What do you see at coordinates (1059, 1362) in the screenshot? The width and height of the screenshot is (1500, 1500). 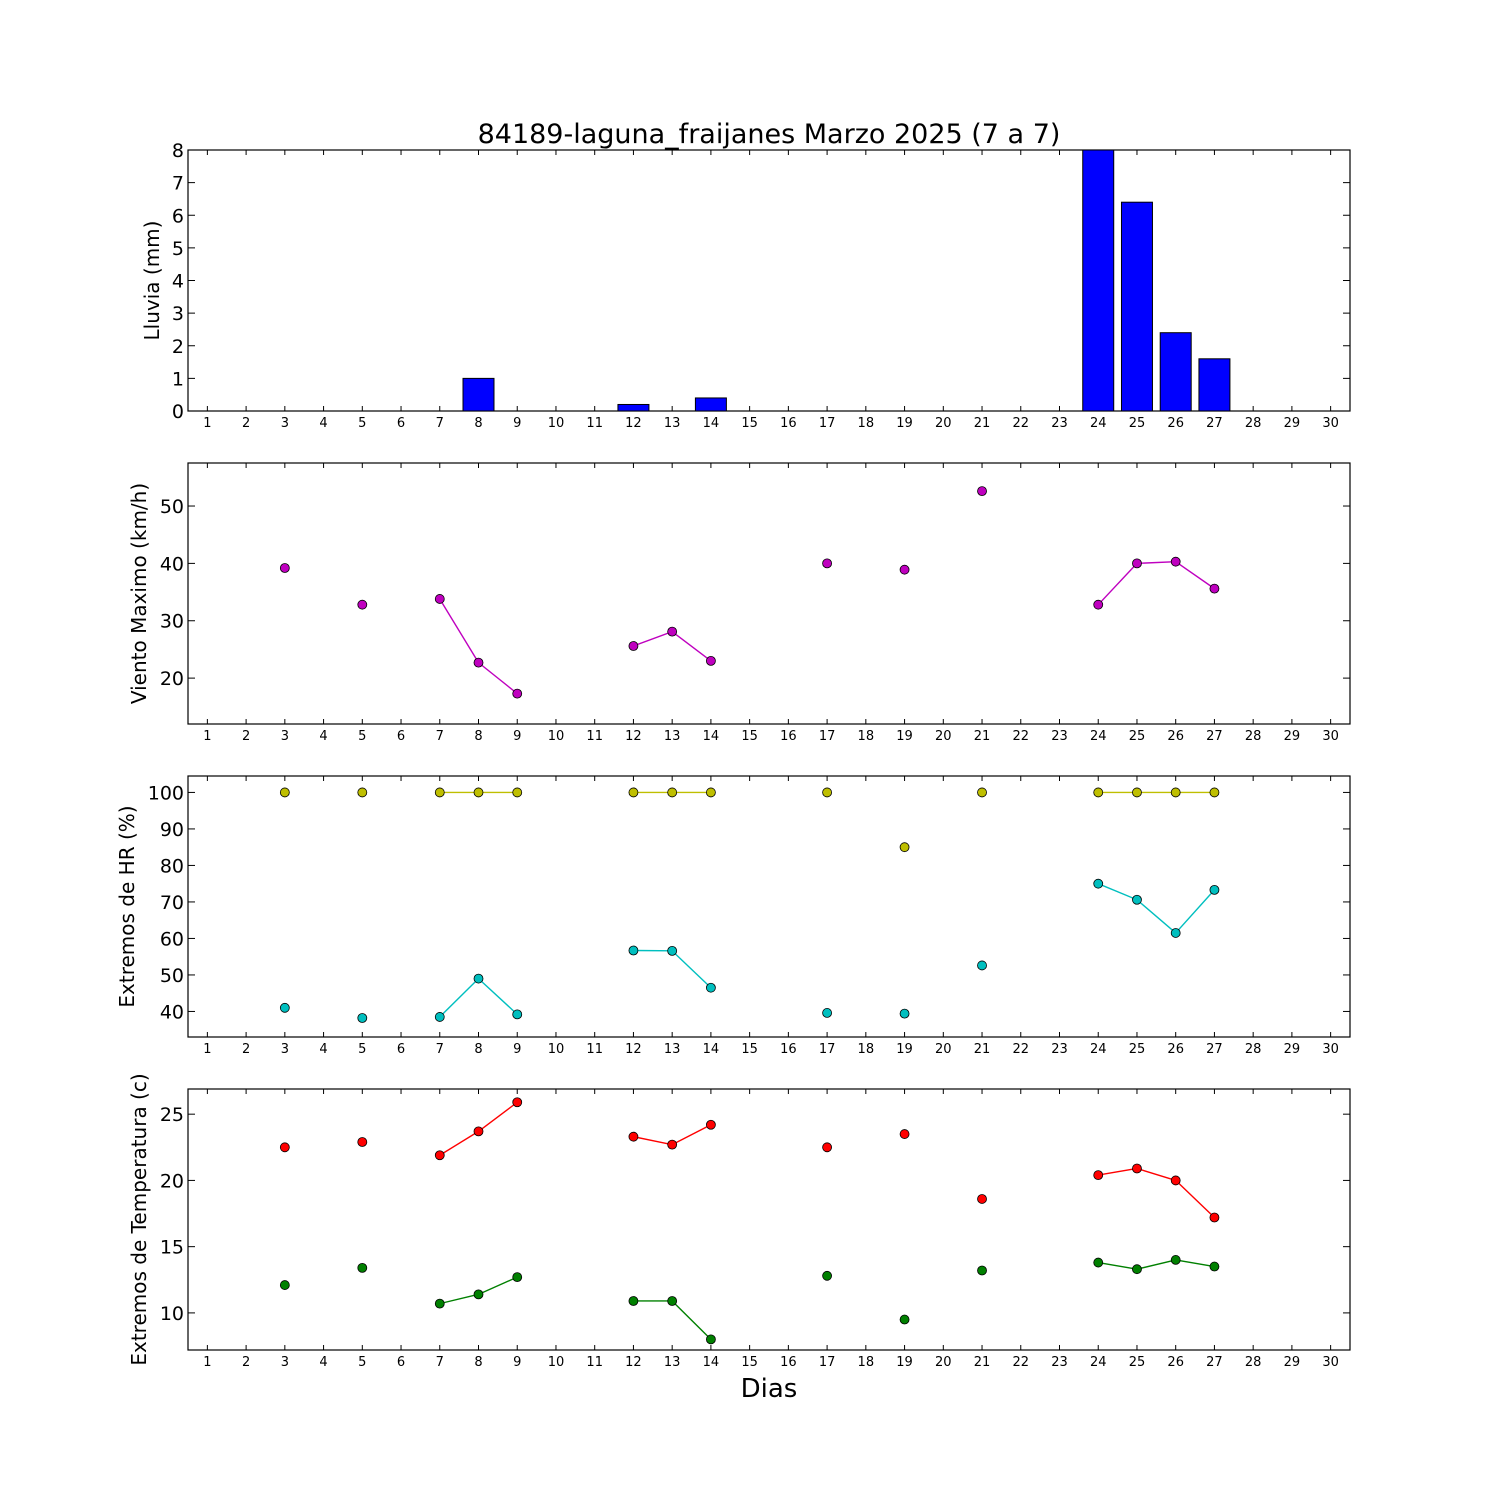 I see `x-tick-label: 23` at bounding box center [1059, 1362].